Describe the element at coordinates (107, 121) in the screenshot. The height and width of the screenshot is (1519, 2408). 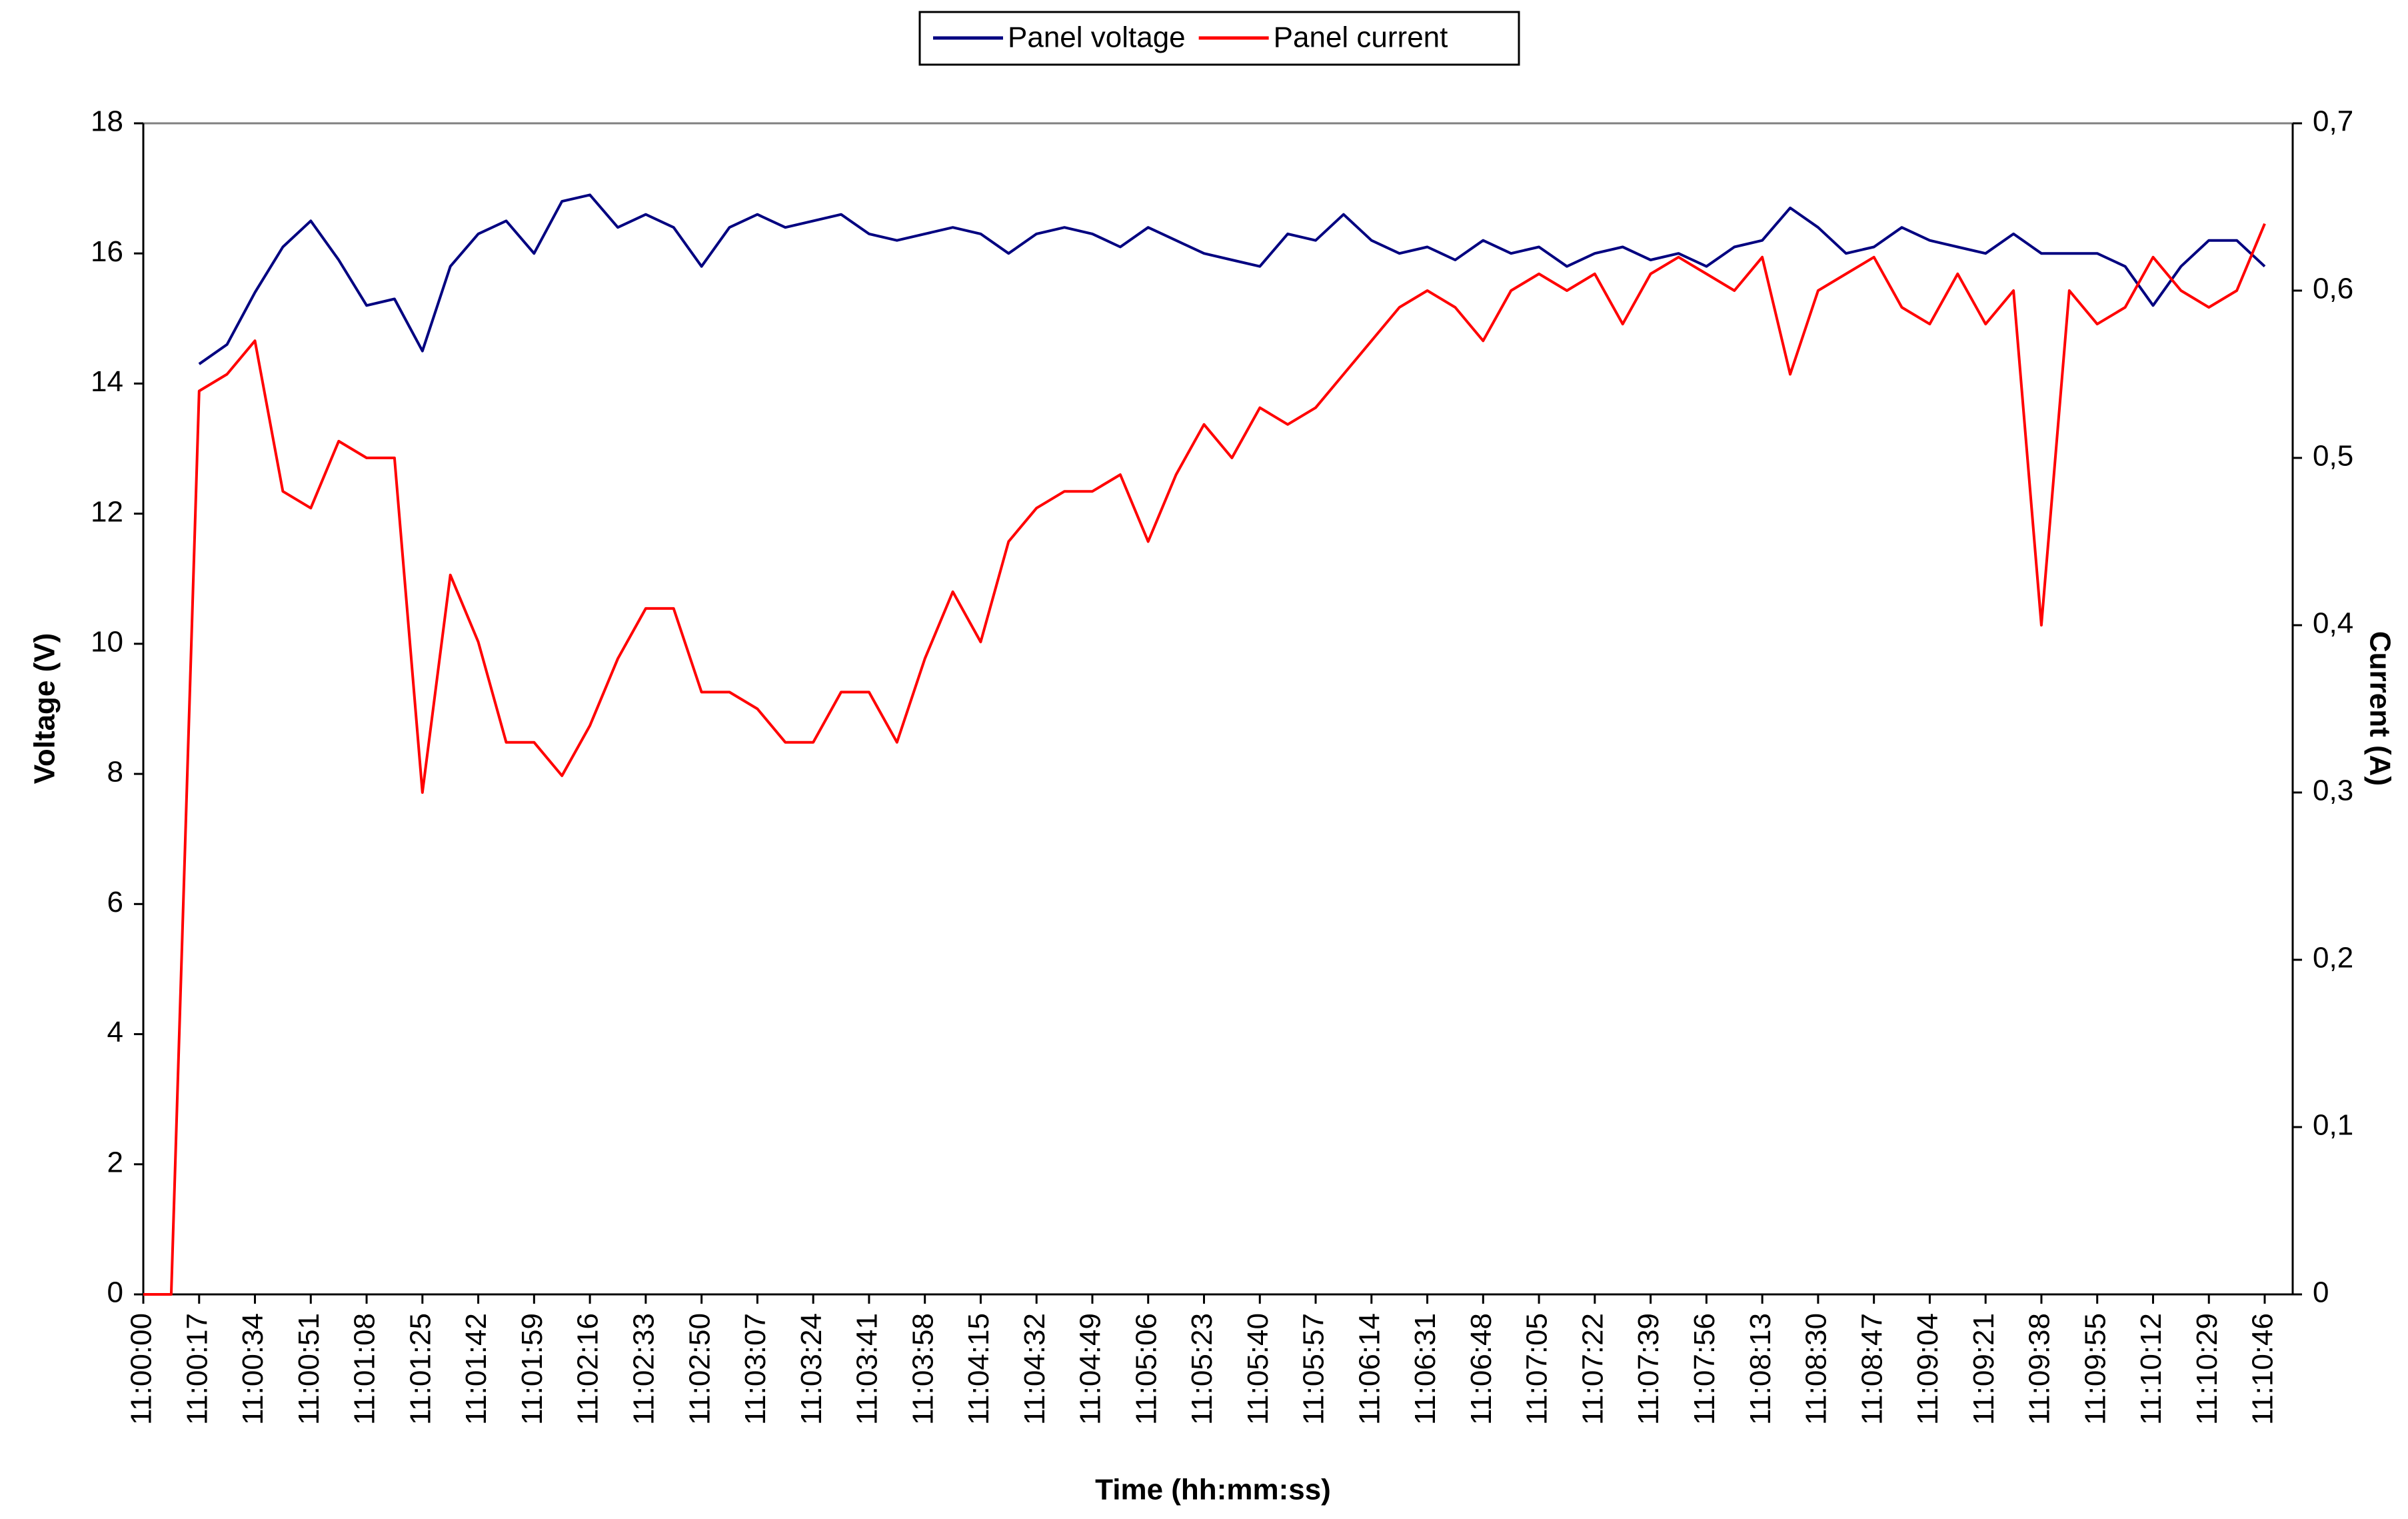
I see `y-tick-label: 18` at that location.